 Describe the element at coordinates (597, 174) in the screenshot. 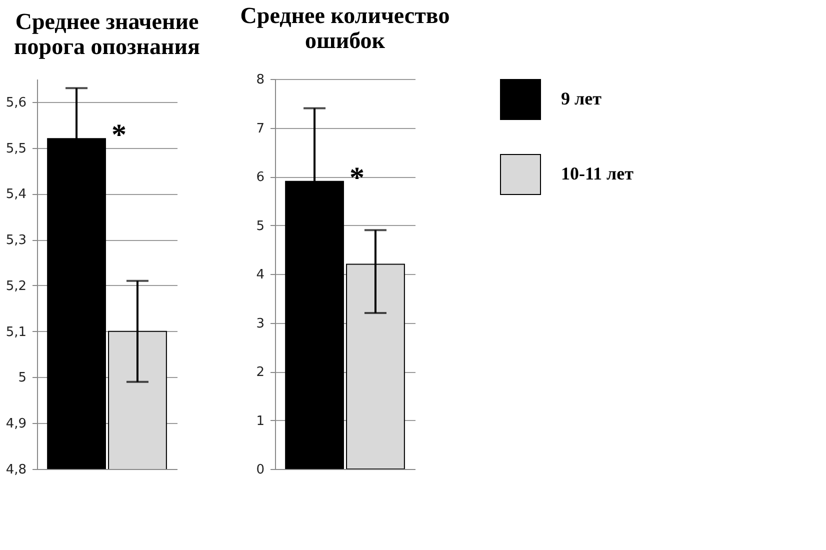

I see `legend-label: 10-11 лет` at that location.